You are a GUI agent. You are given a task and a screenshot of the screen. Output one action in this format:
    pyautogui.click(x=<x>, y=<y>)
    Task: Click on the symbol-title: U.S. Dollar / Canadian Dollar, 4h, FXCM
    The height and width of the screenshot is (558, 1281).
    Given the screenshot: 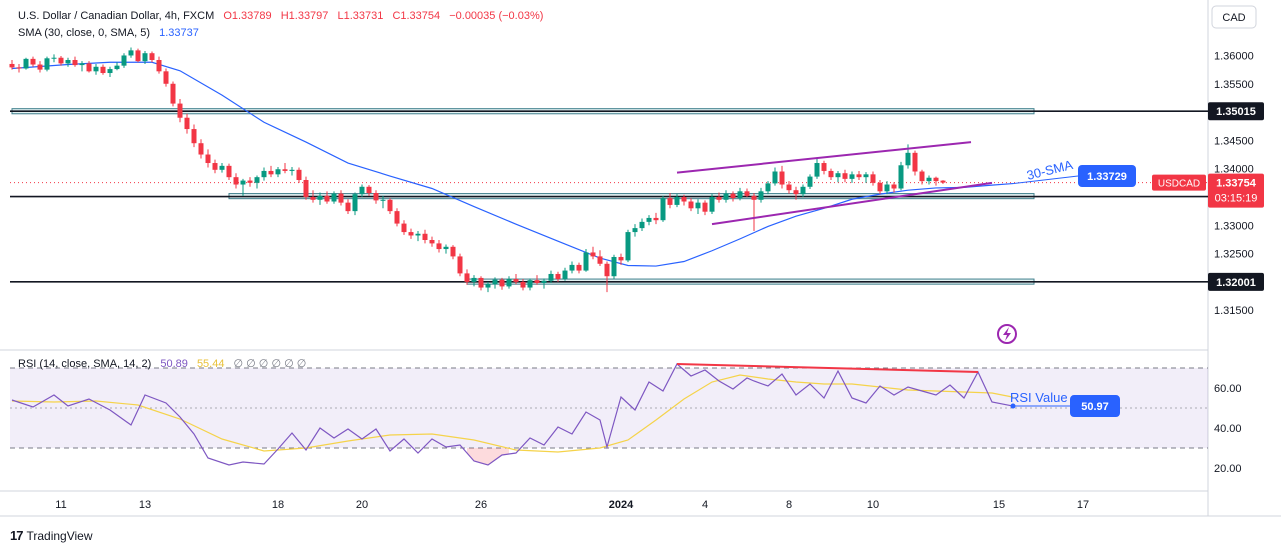 What is the action you would take?
    pyautogui.click(x=116, y=16)
    